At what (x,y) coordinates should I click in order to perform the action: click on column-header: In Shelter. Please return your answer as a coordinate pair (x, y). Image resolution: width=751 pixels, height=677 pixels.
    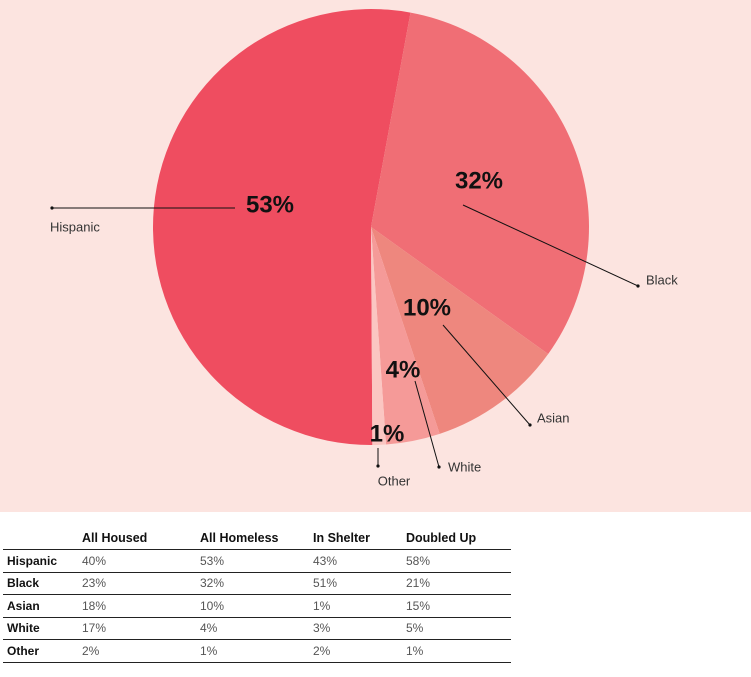
    Looking at the image, I should click on (359, 538).